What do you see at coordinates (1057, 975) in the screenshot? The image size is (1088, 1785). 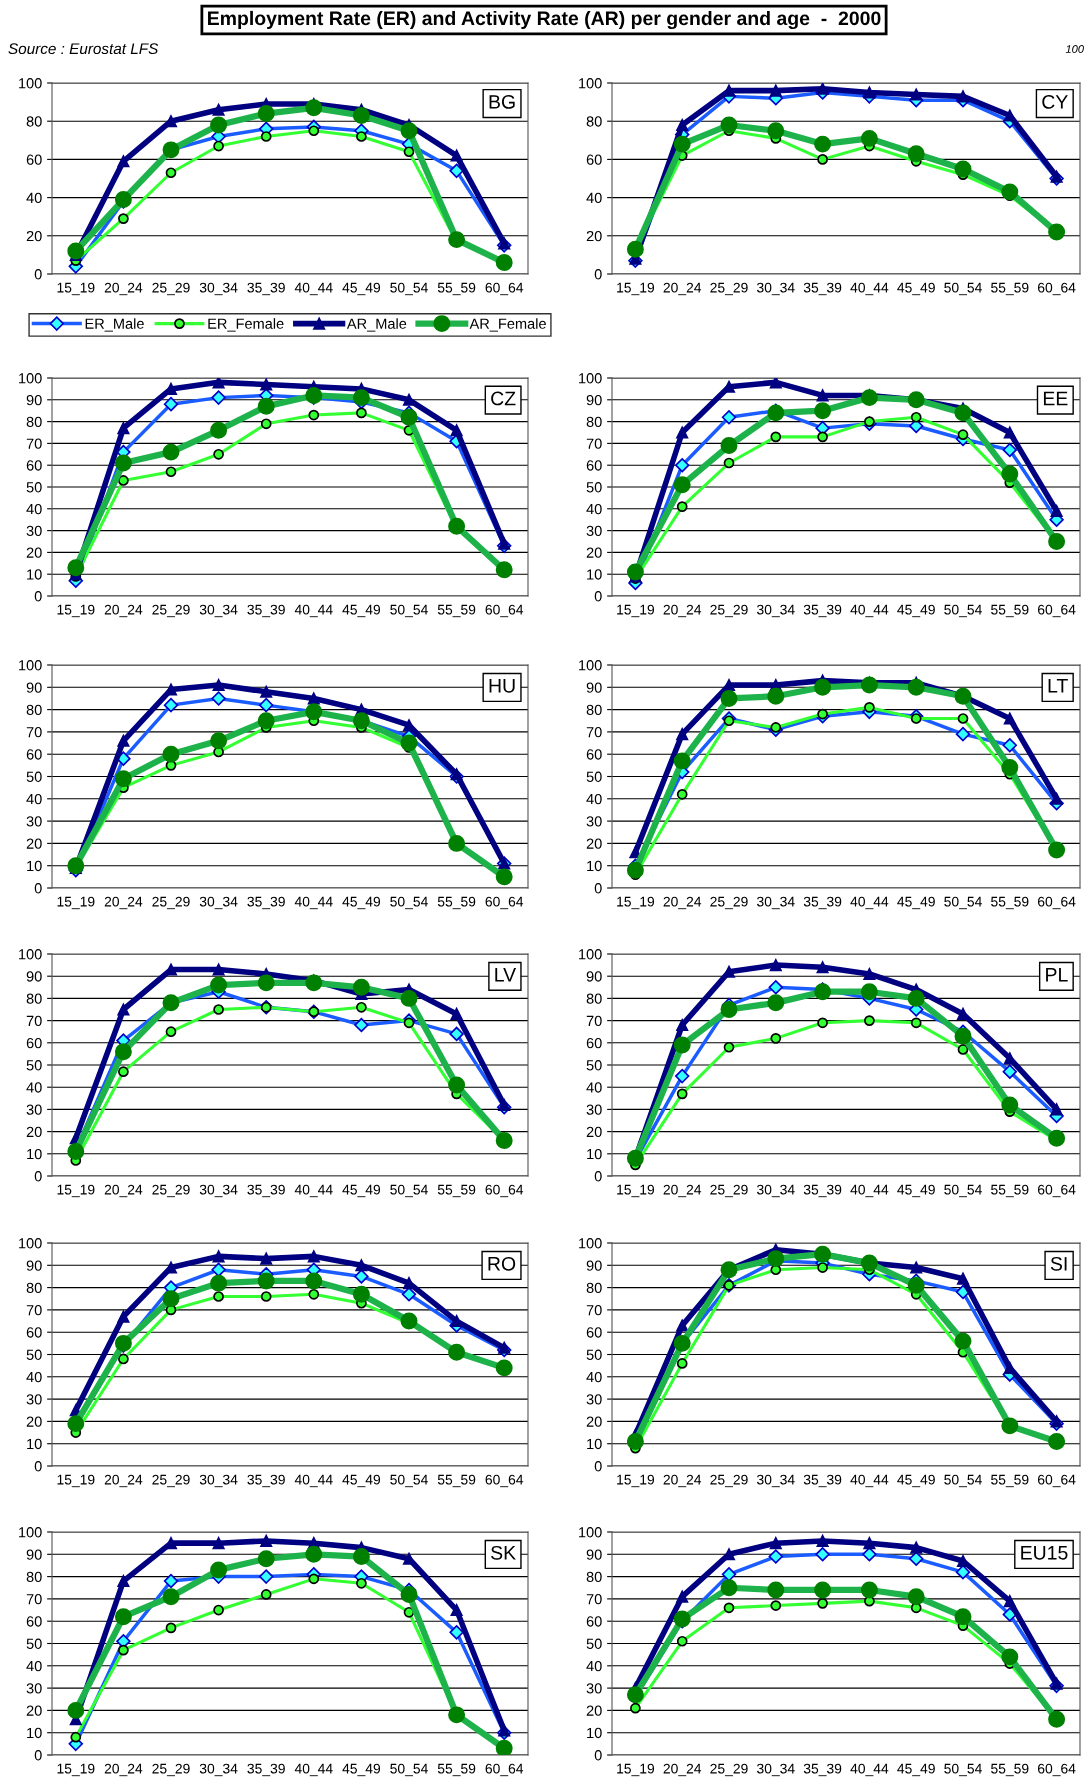 I see `text: PL` at bounding box center [1057, 975].